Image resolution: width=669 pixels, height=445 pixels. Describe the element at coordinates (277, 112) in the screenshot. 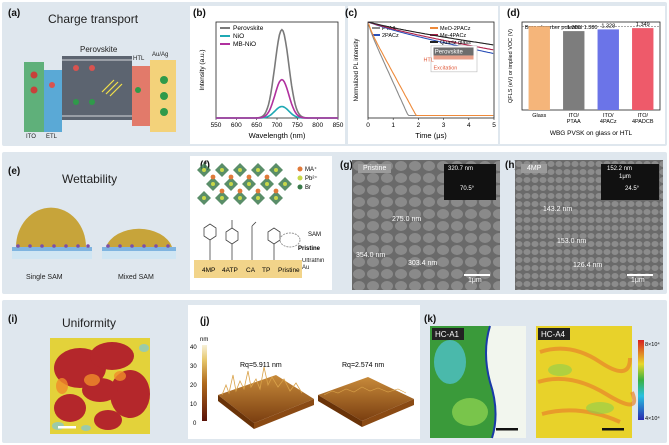

I see `series-line-nio` at that location.